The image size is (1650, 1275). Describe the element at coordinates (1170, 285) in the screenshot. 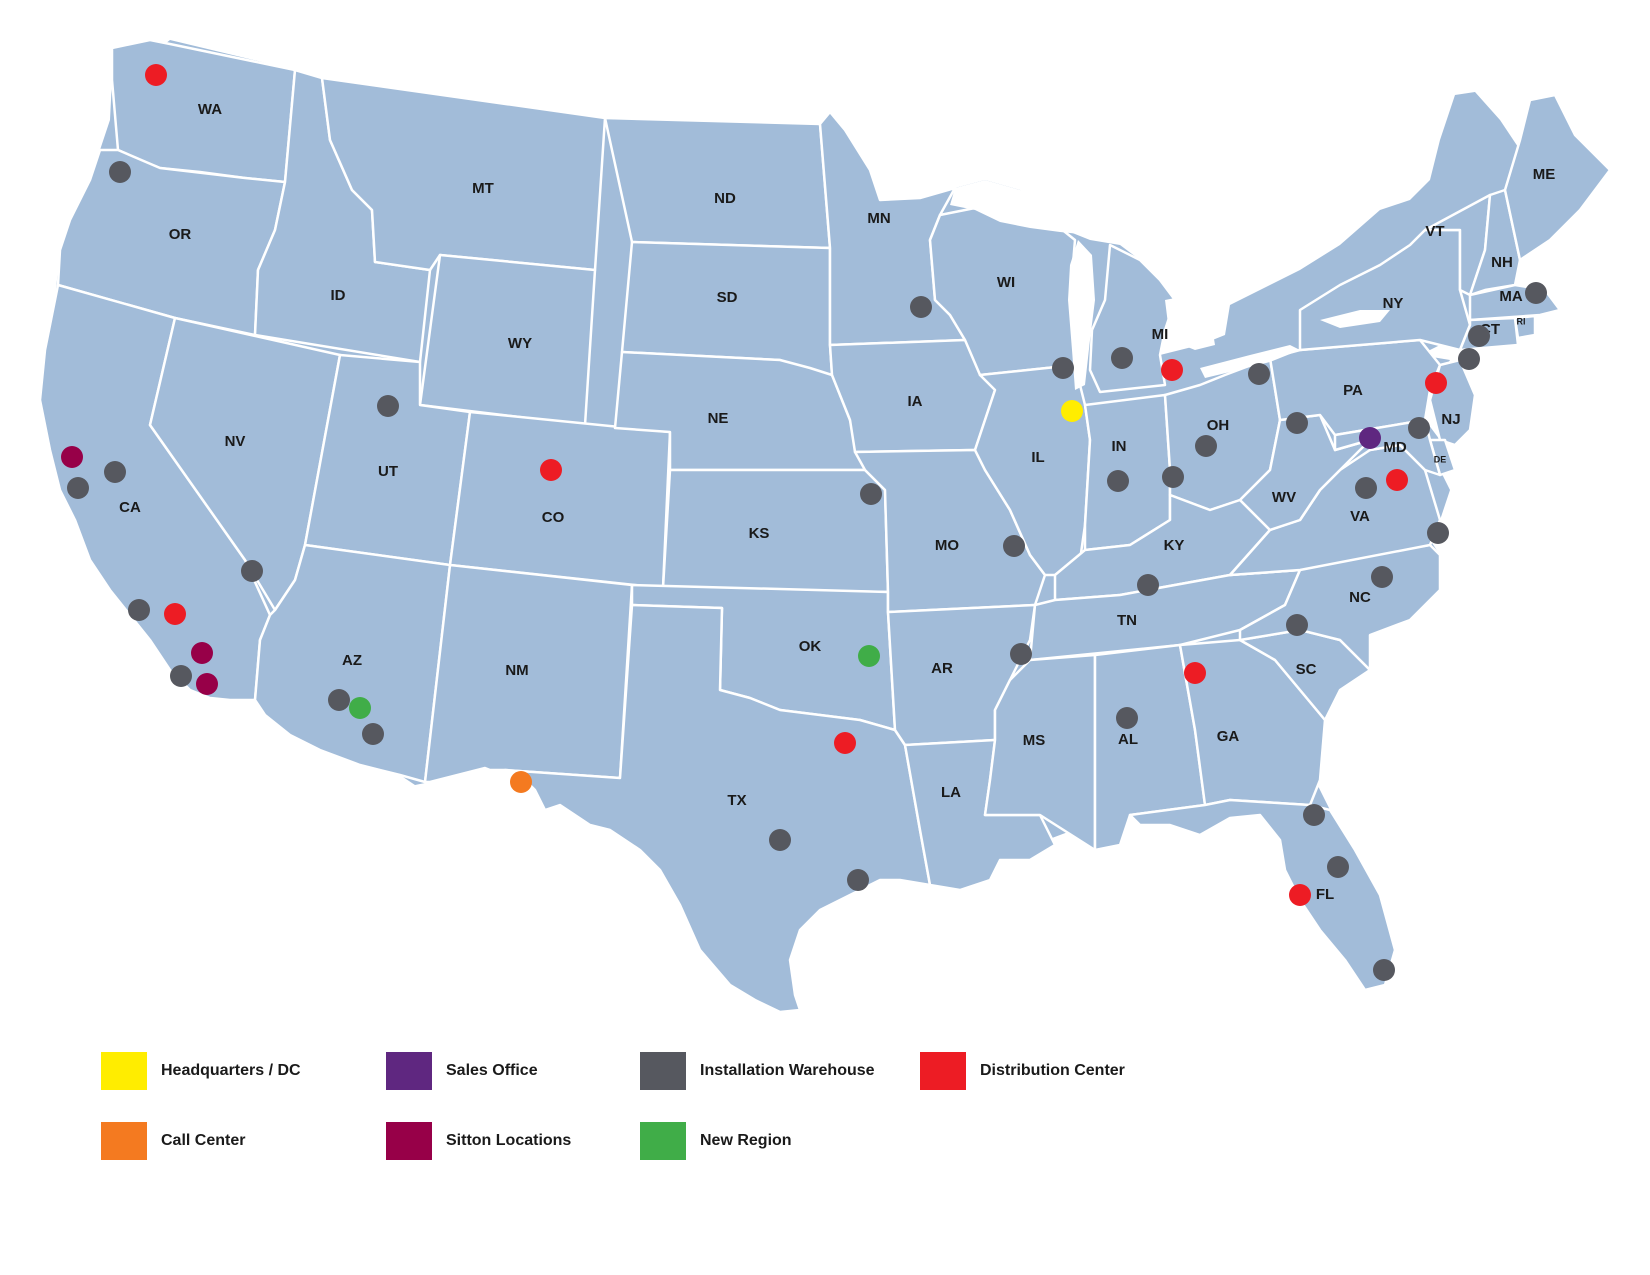

I see `great-lakes` at that location.